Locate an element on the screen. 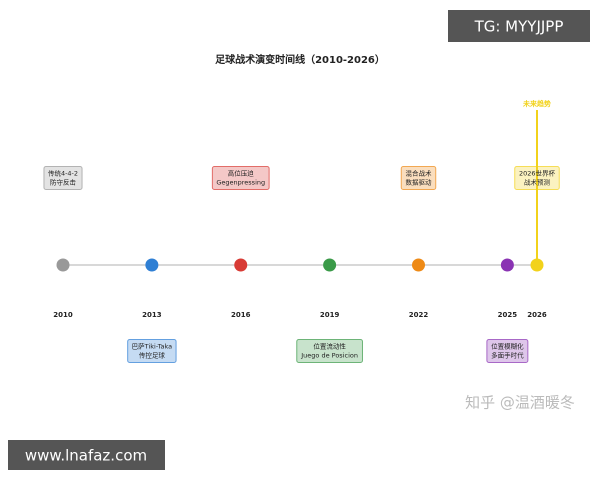  label-text: 高位压迫 is located at coordinates (241, 173).